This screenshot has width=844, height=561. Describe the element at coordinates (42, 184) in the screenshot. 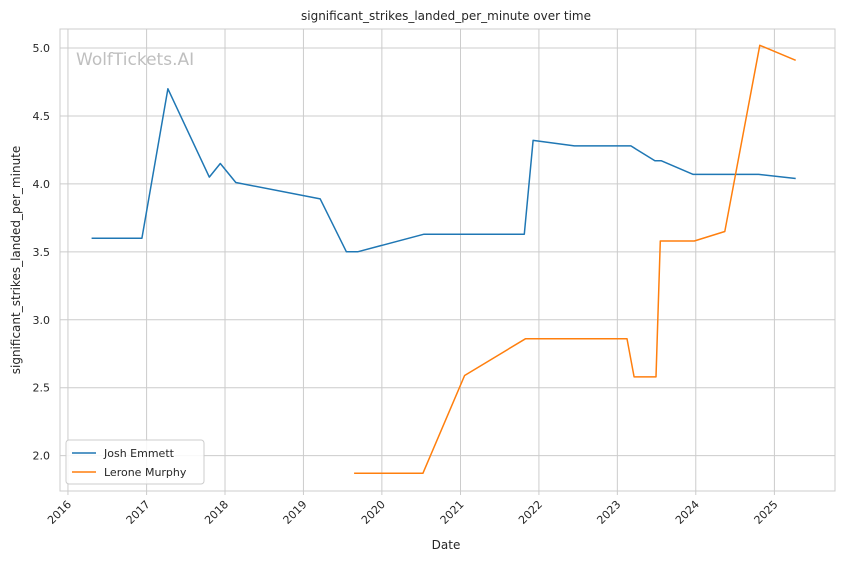

I see `y-tick-label: 4.0` at that location.